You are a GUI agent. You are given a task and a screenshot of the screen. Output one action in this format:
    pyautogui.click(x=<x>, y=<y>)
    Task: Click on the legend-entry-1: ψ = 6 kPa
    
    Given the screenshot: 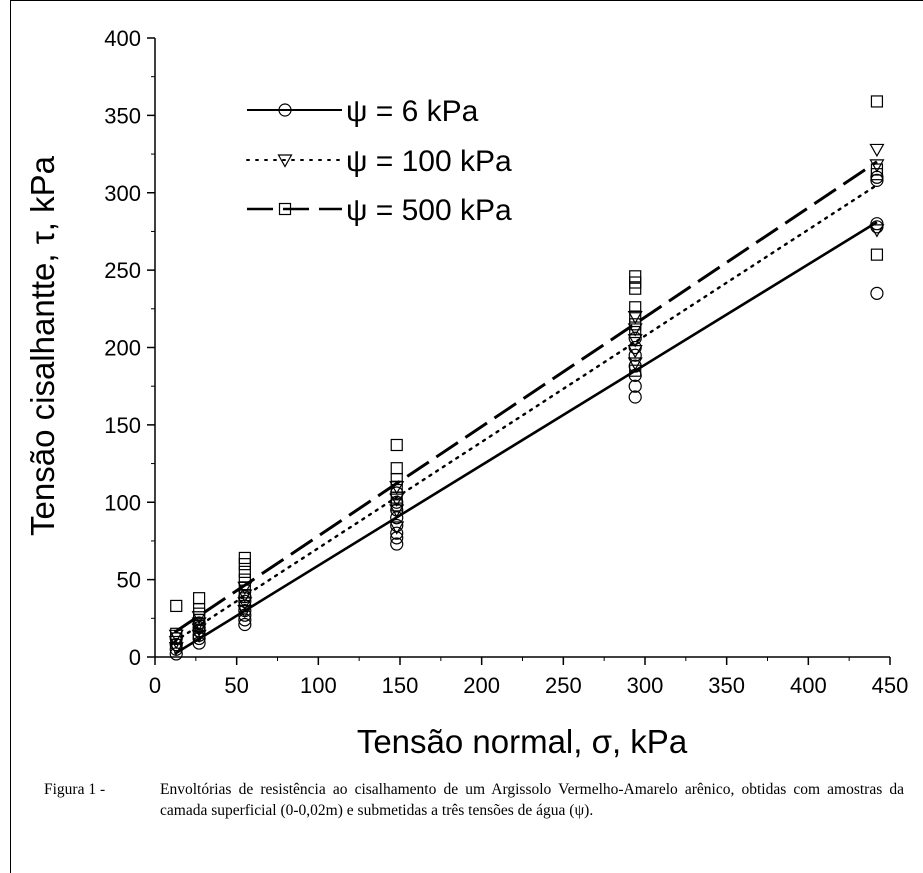 What is the action you would take?
    pyautogui.click(x=363, y=111)
    